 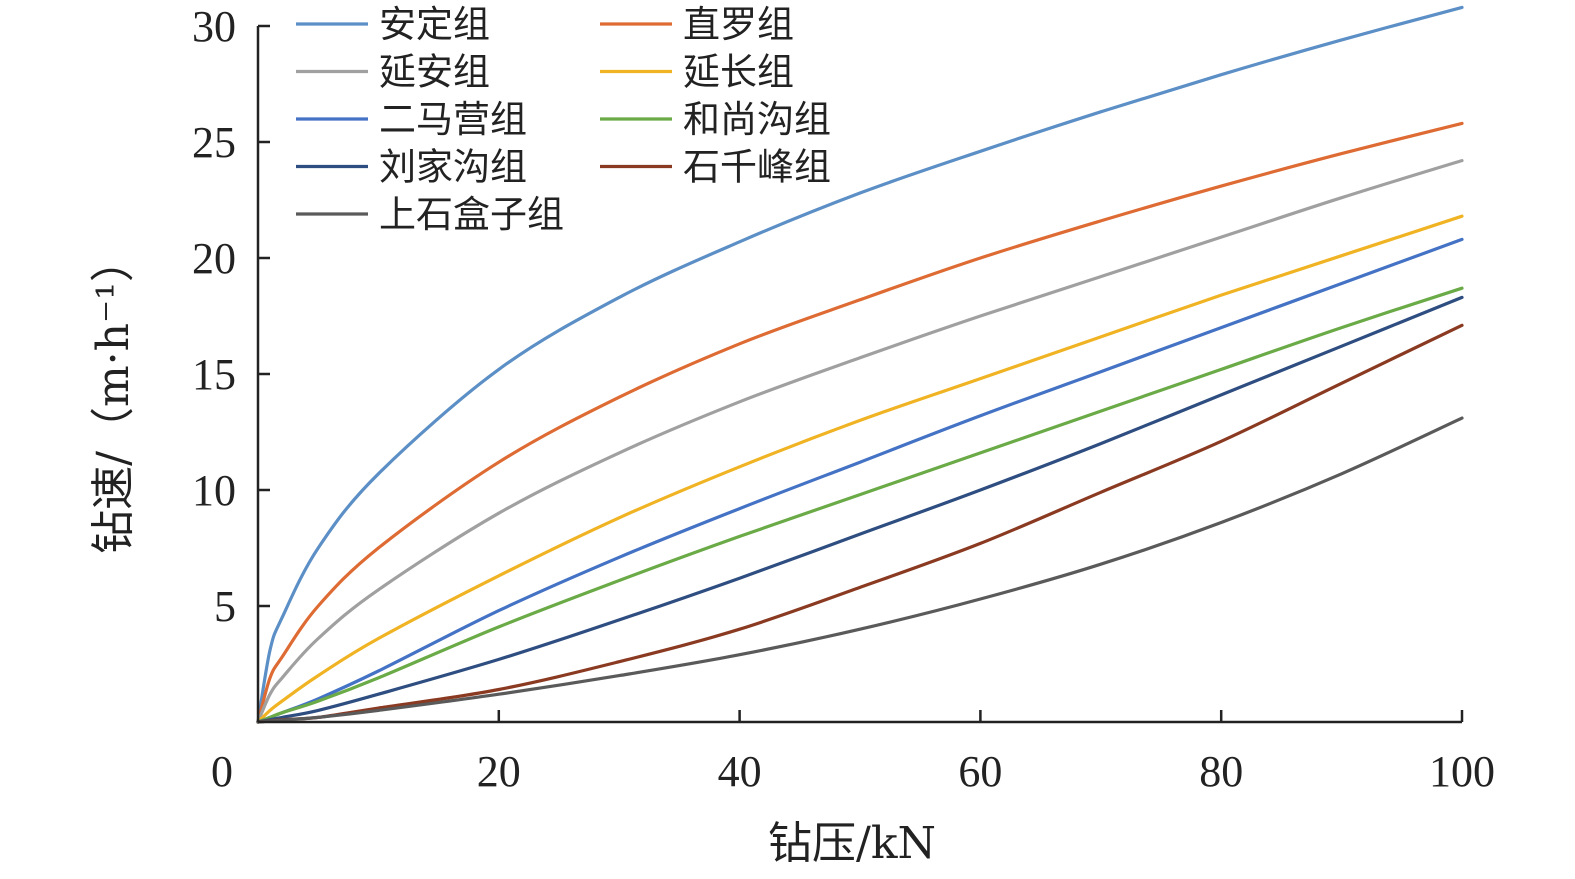 What do you see at coordinates (757, 167) in the screenshot?
I see `legend-label: 石千峰组` at bounding box center [757, 167].